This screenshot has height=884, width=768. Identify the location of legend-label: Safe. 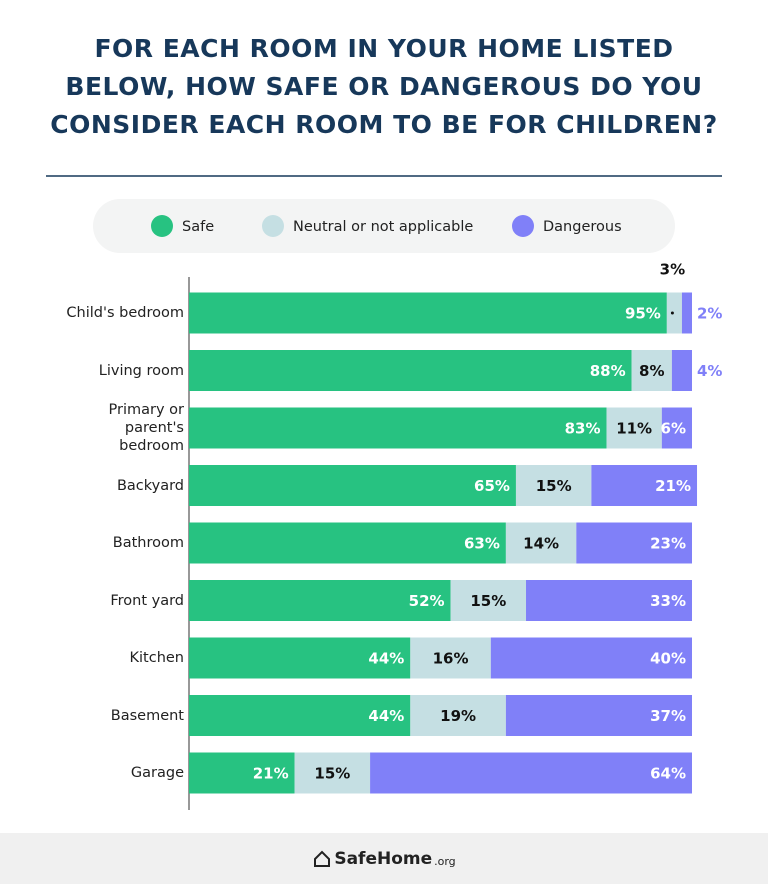
(198, 227).